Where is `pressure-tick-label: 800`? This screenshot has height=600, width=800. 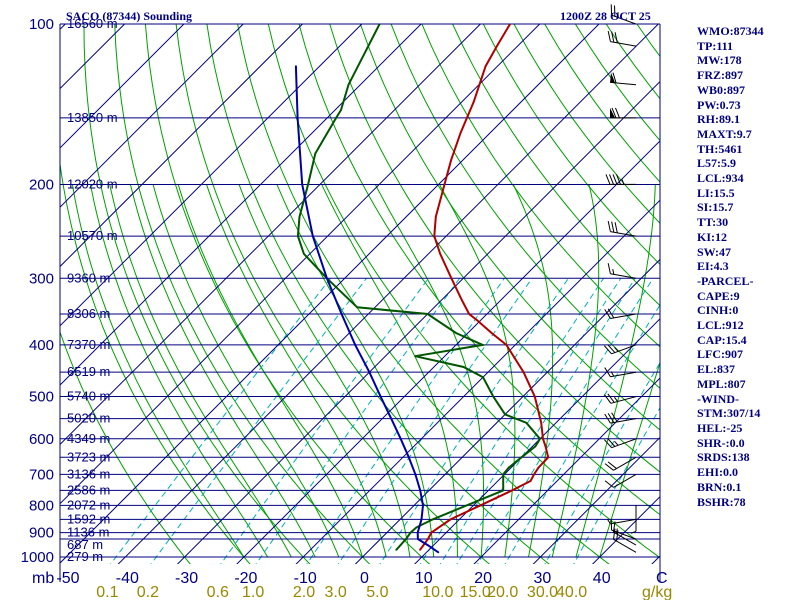
pressure-tick-label: 800 is located at coordinates (41, 505).